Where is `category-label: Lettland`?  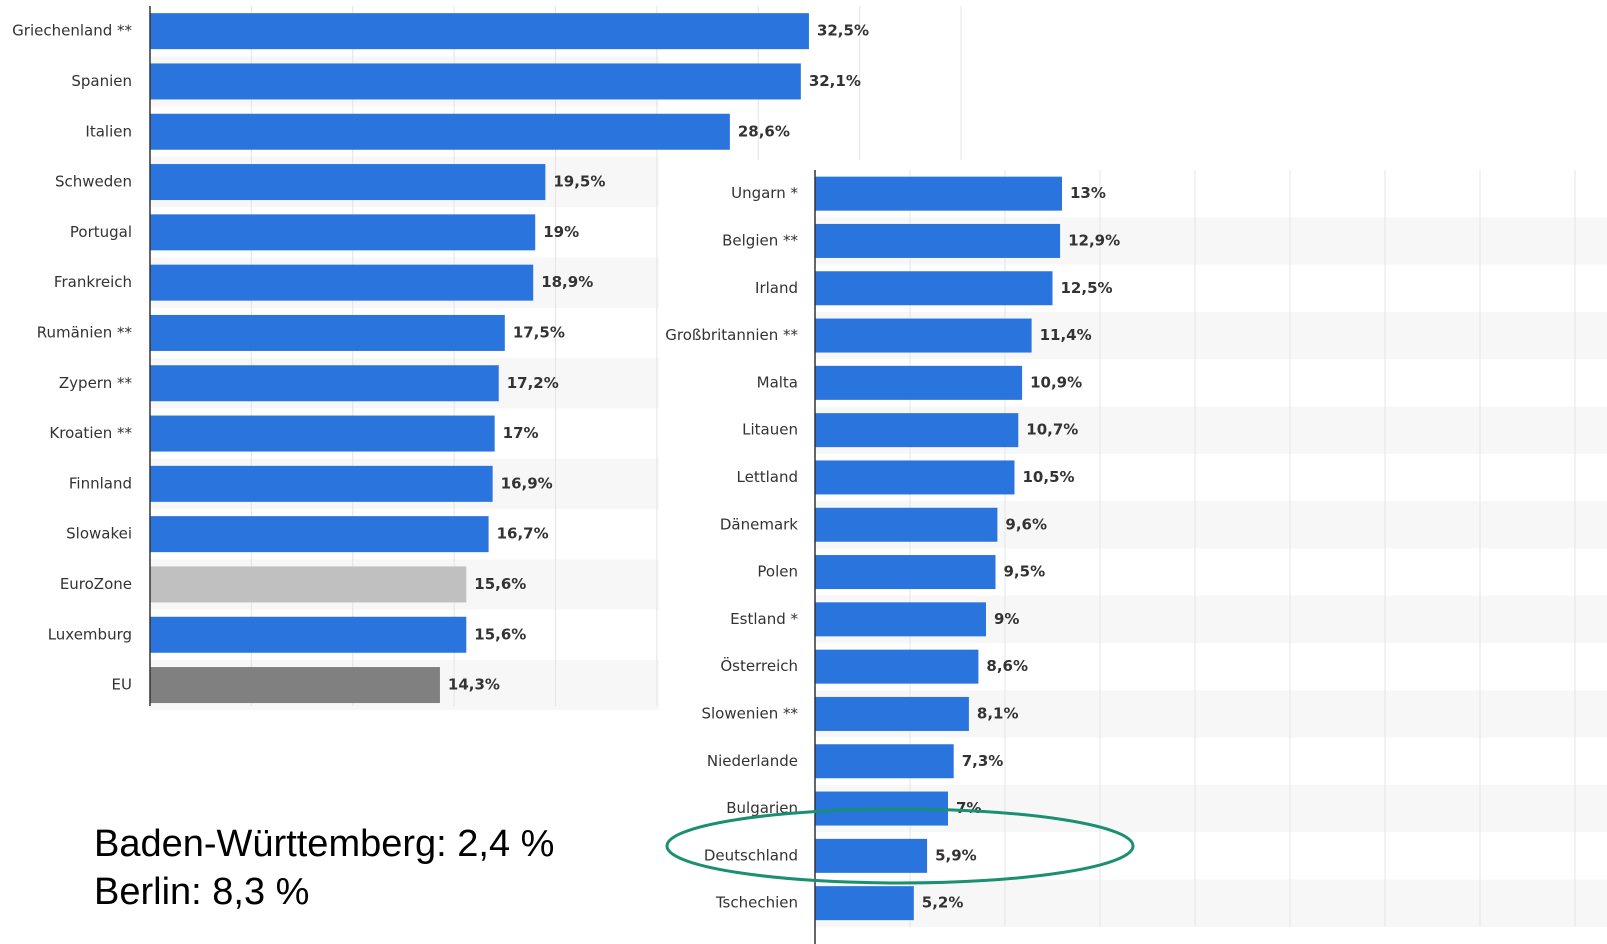 category-label: Lettland is located at coordinates (767, 477).